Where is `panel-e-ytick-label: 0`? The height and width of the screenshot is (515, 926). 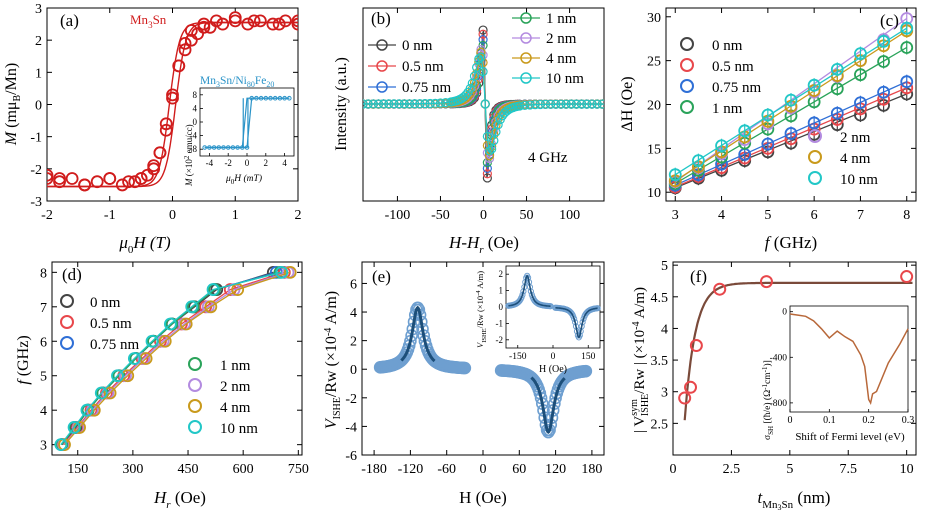 panel-e-ytick-label: 0 is located at coordinates (353, 370).